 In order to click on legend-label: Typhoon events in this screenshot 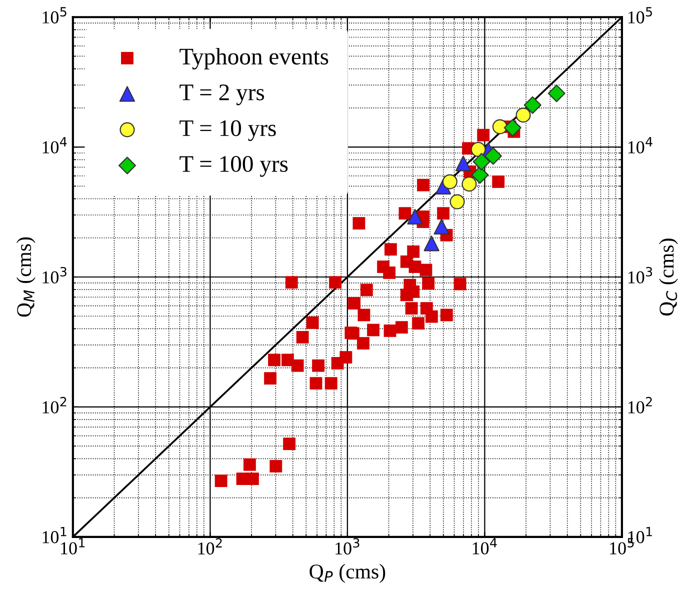, I will do `click(254, 59)`.